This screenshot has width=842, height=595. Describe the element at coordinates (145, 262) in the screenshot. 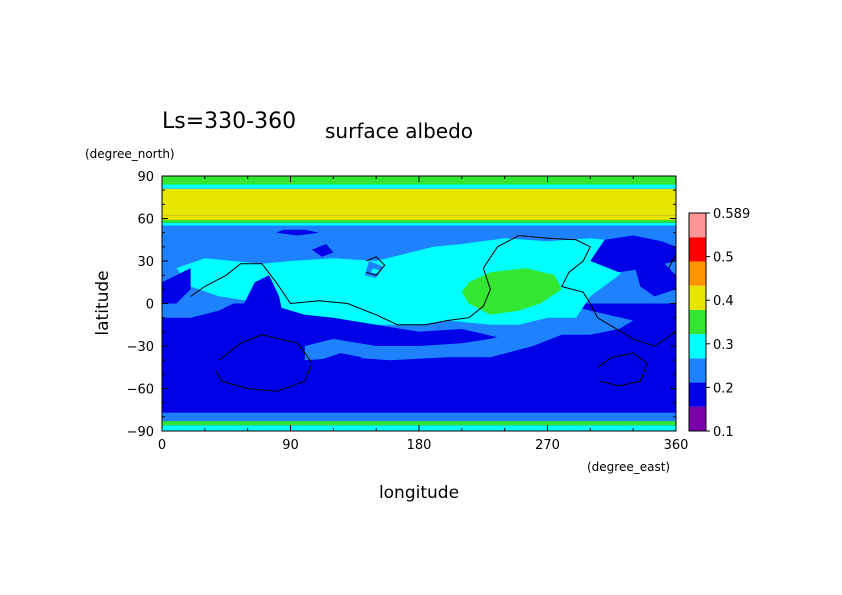

I see `y-tick-label-2: 30` at that location.